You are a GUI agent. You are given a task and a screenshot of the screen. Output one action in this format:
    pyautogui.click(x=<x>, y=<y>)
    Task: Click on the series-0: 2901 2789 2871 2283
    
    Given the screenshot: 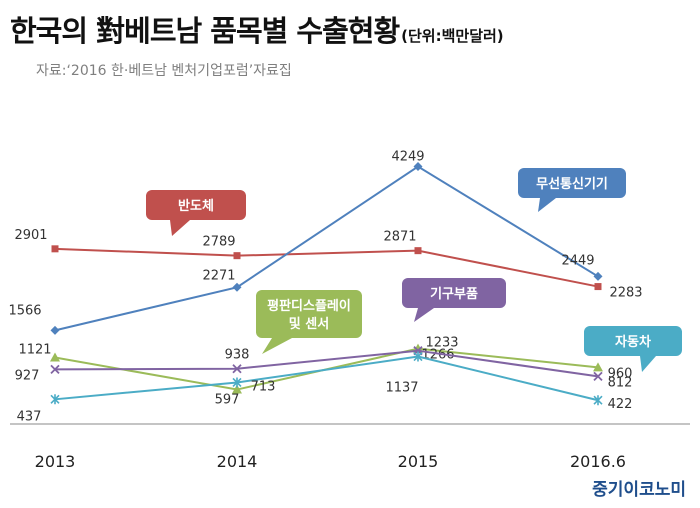 What is the action you would take?
    pyautogui.click(x=328, y=264)
    